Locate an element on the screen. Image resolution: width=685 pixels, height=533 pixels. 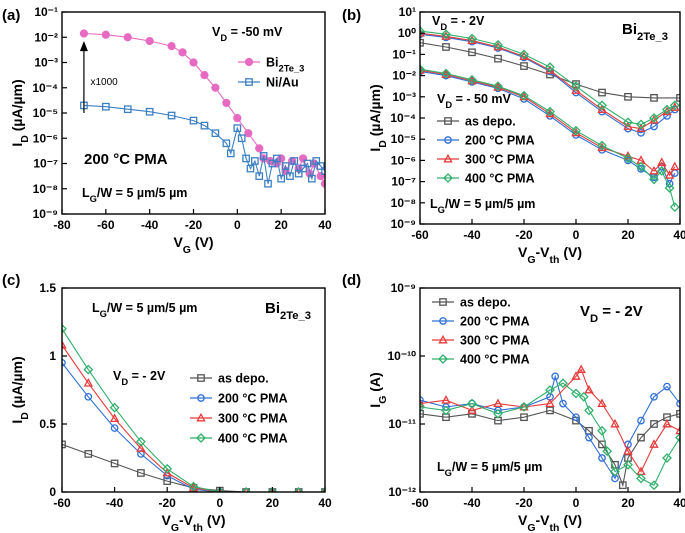
x-axis-title-a: VG (V) is located at coordinates (193, 245).